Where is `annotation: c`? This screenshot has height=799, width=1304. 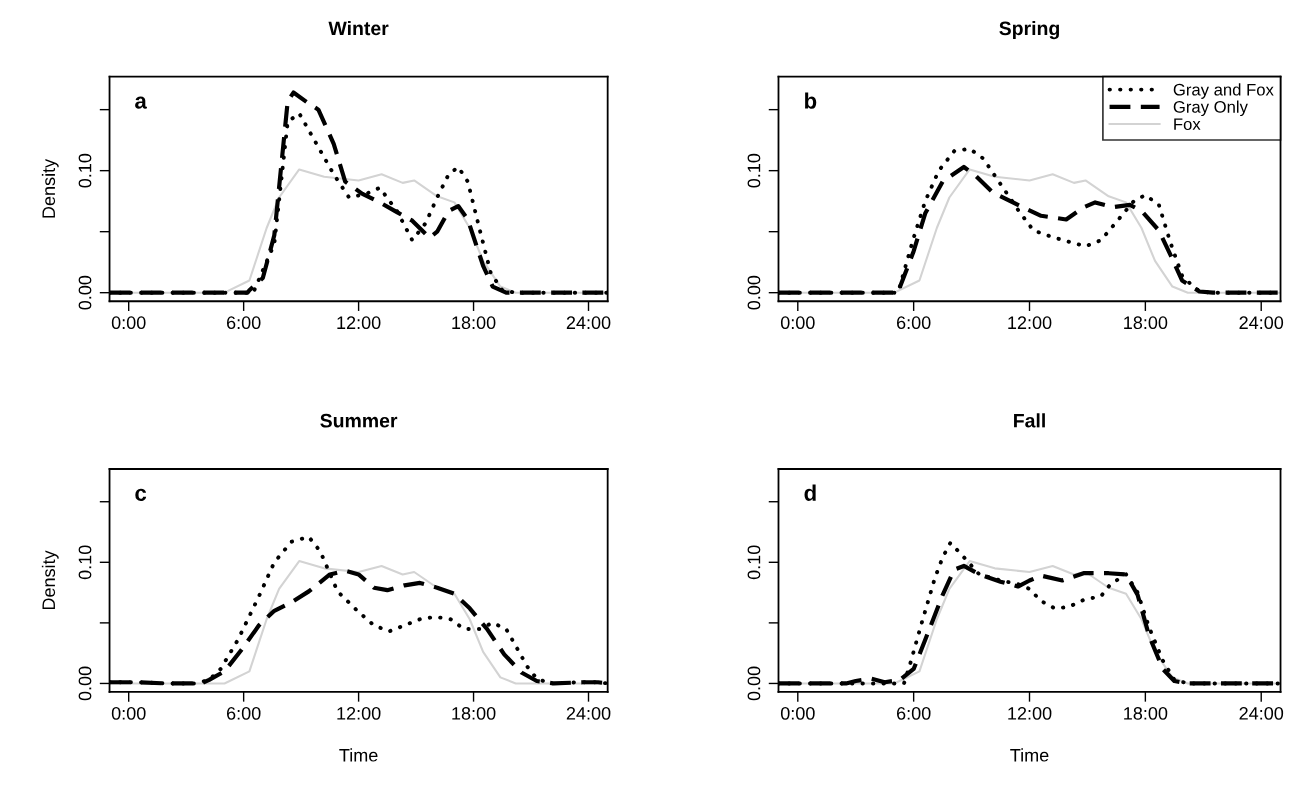
annotation: c is located at coordinates (141, 494).